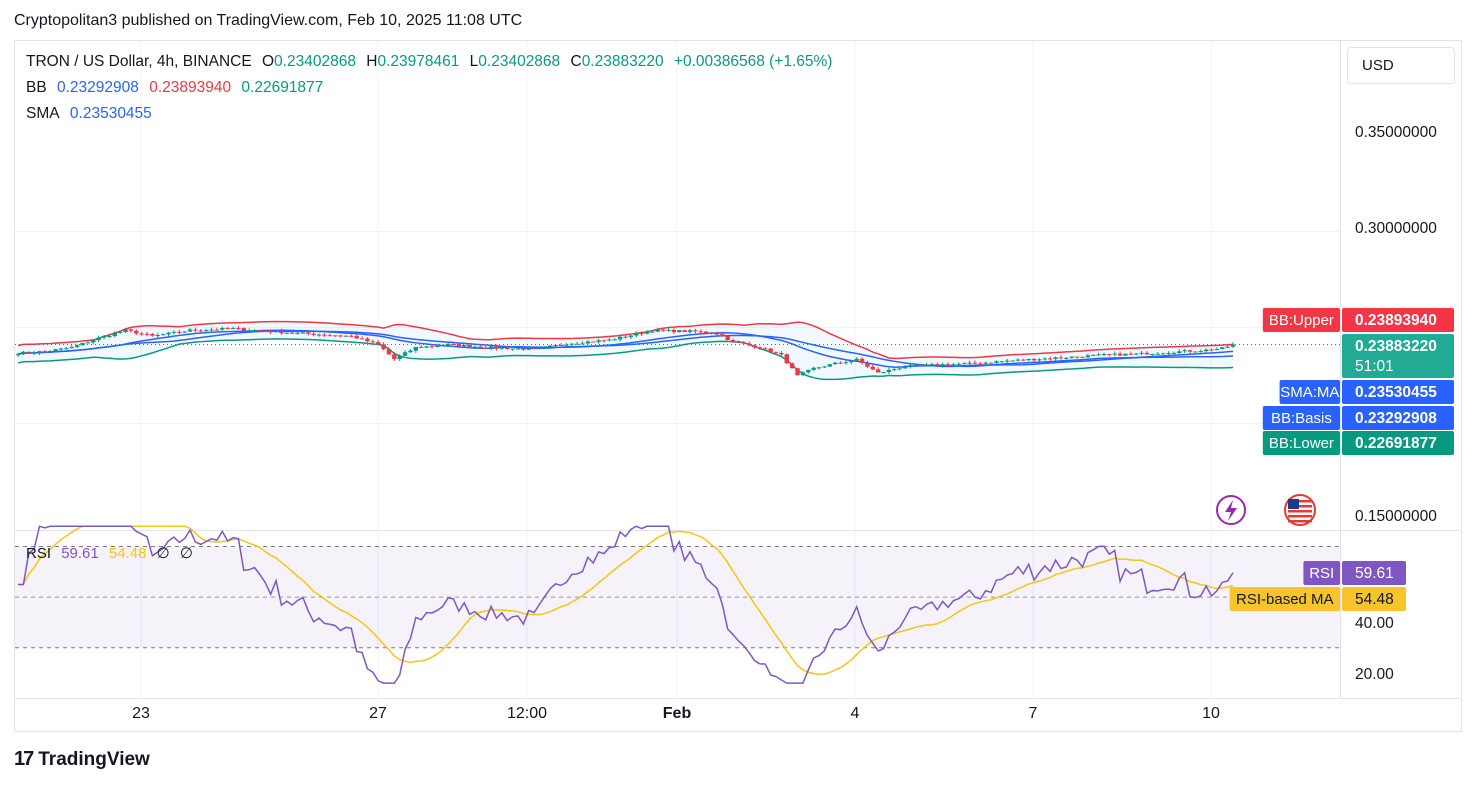 This screenshot has width=1476, height=785. Describe the element at coordinates (39, 553) in the screenshot. I see `legend-rsi-label: RSI` at that location.